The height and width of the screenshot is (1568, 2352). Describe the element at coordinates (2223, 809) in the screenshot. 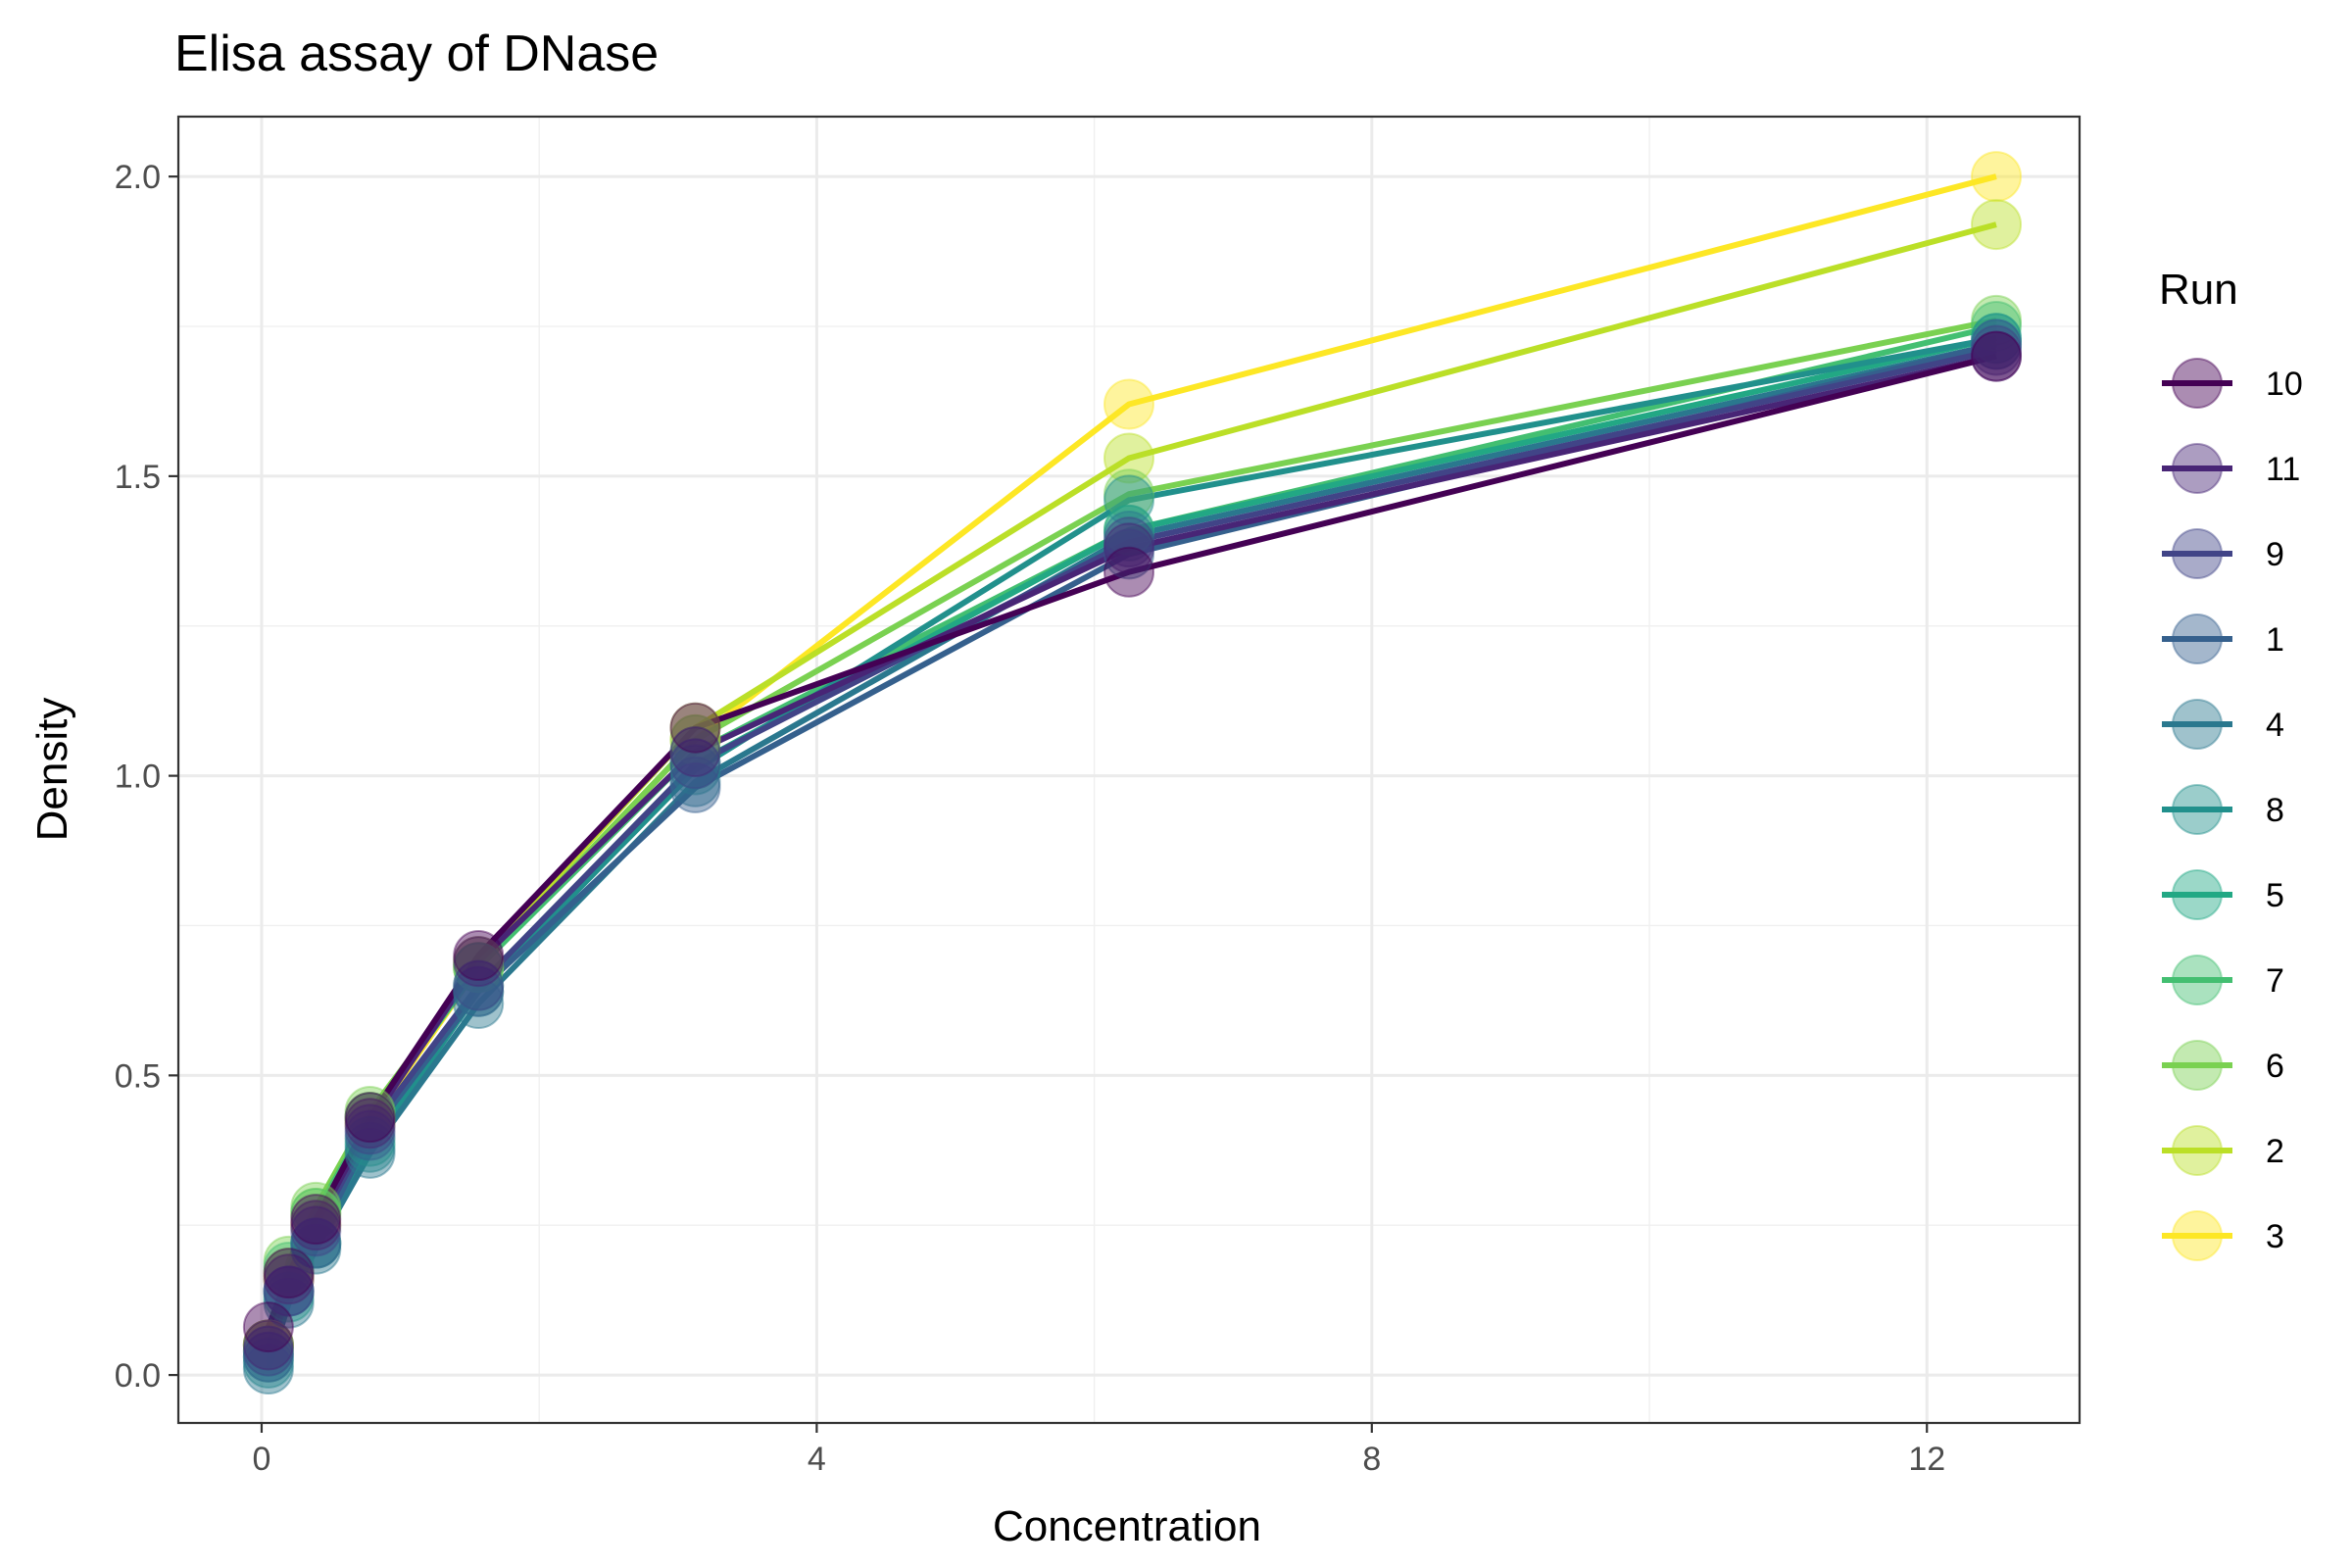

I see `legend-item-8: 8` at that location.